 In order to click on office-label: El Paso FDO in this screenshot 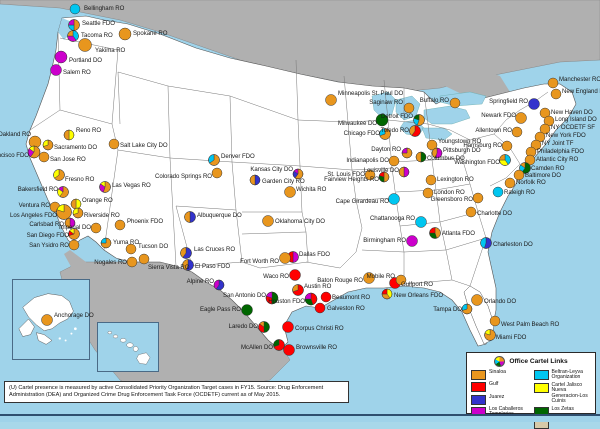, I will do `click(213, 266)`.